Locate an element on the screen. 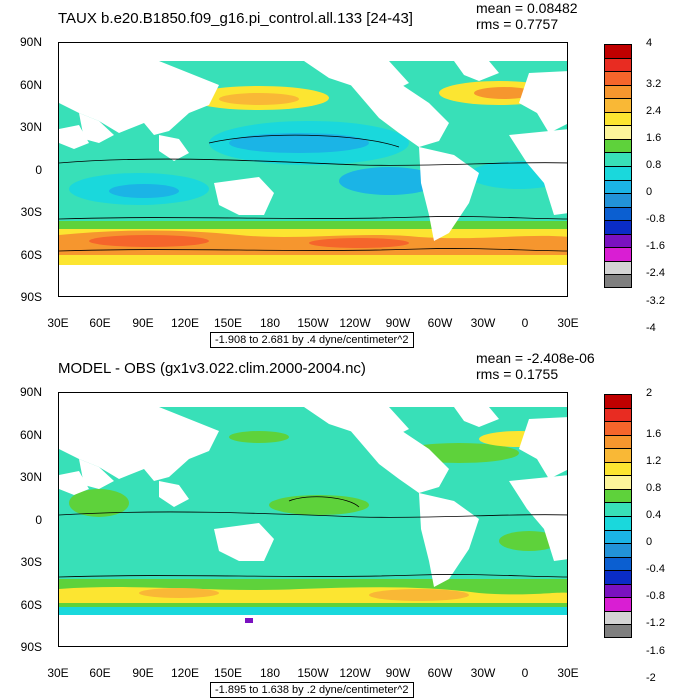 This screenshot has width=700, height=700. colorbar-tick-label: 1.2 is located at coordinates (654, 460).